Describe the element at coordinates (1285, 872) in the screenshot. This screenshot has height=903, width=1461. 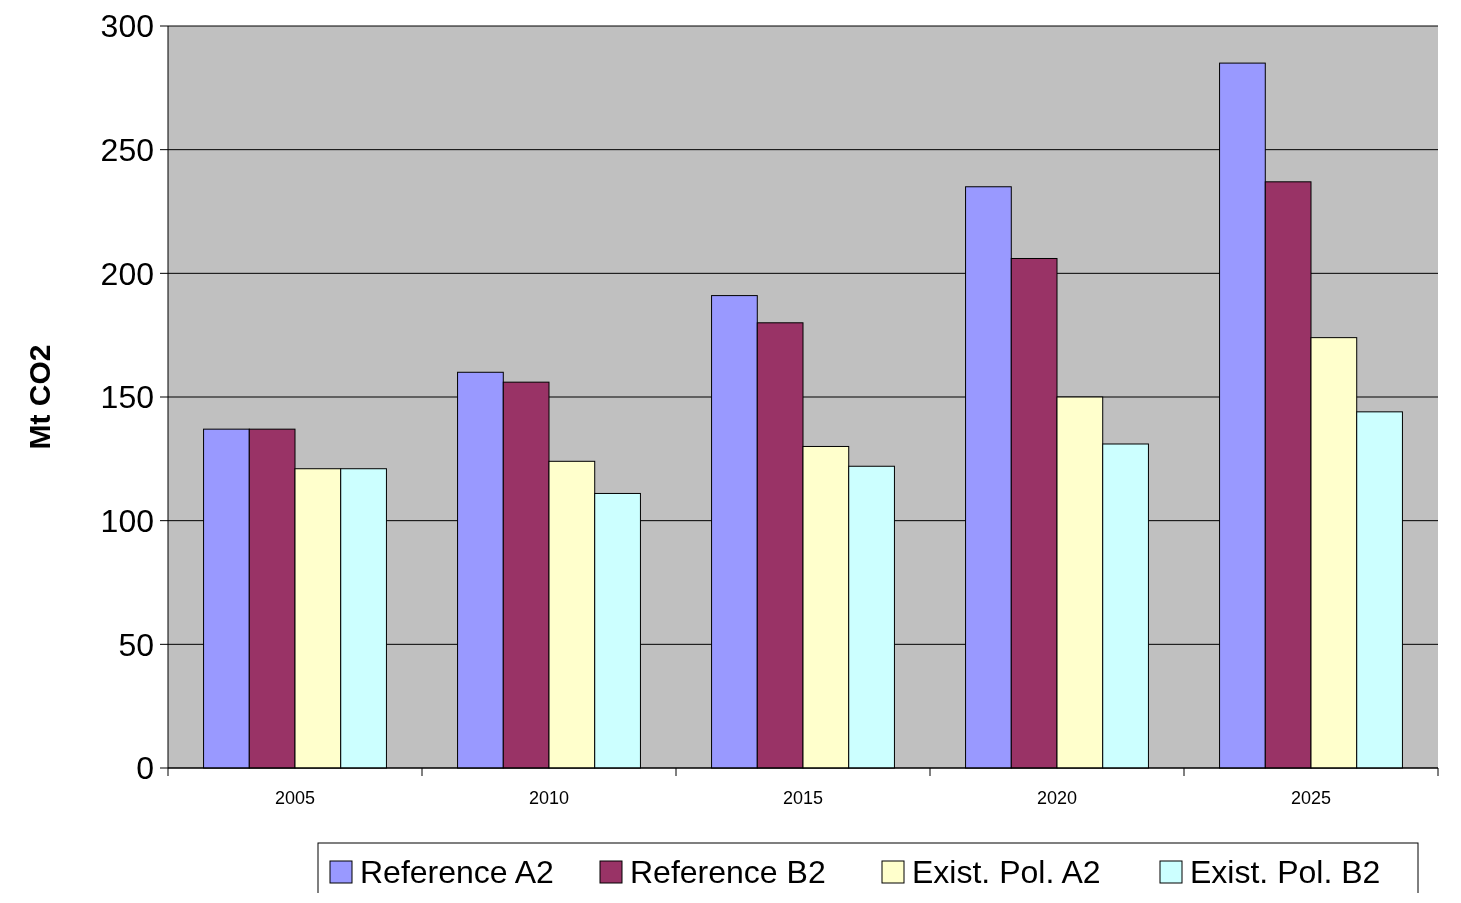
I see `legend-label: Exist. Pol. B2` at that location.